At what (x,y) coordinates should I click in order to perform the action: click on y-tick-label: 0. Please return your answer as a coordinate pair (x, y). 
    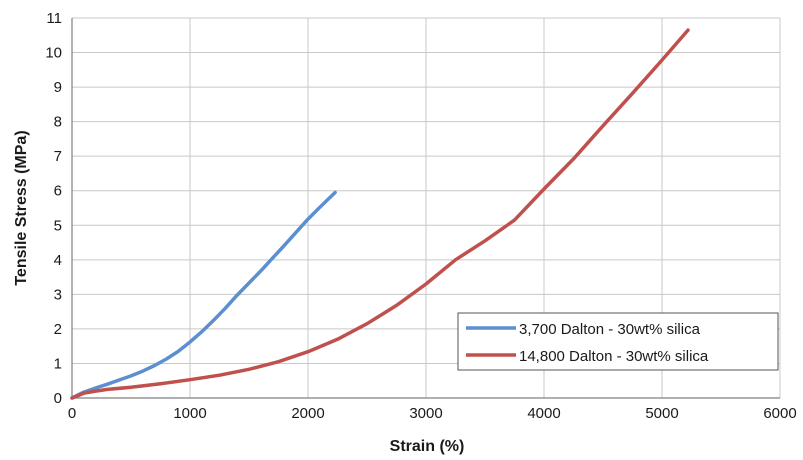
    Looking at the image, I should click on (58, 398).